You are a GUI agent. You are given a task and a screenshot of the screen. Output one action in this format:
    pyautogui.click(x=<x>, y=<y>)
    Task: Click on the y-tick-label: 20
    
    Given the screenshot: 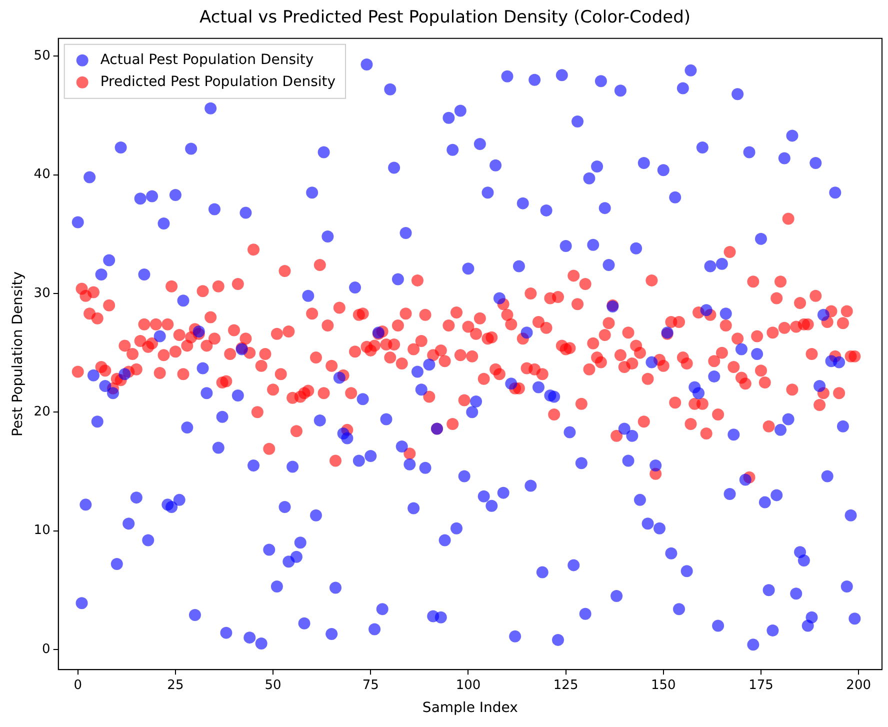 What is the action you would take?
    pyautogui.click(x=42, y=412)
    